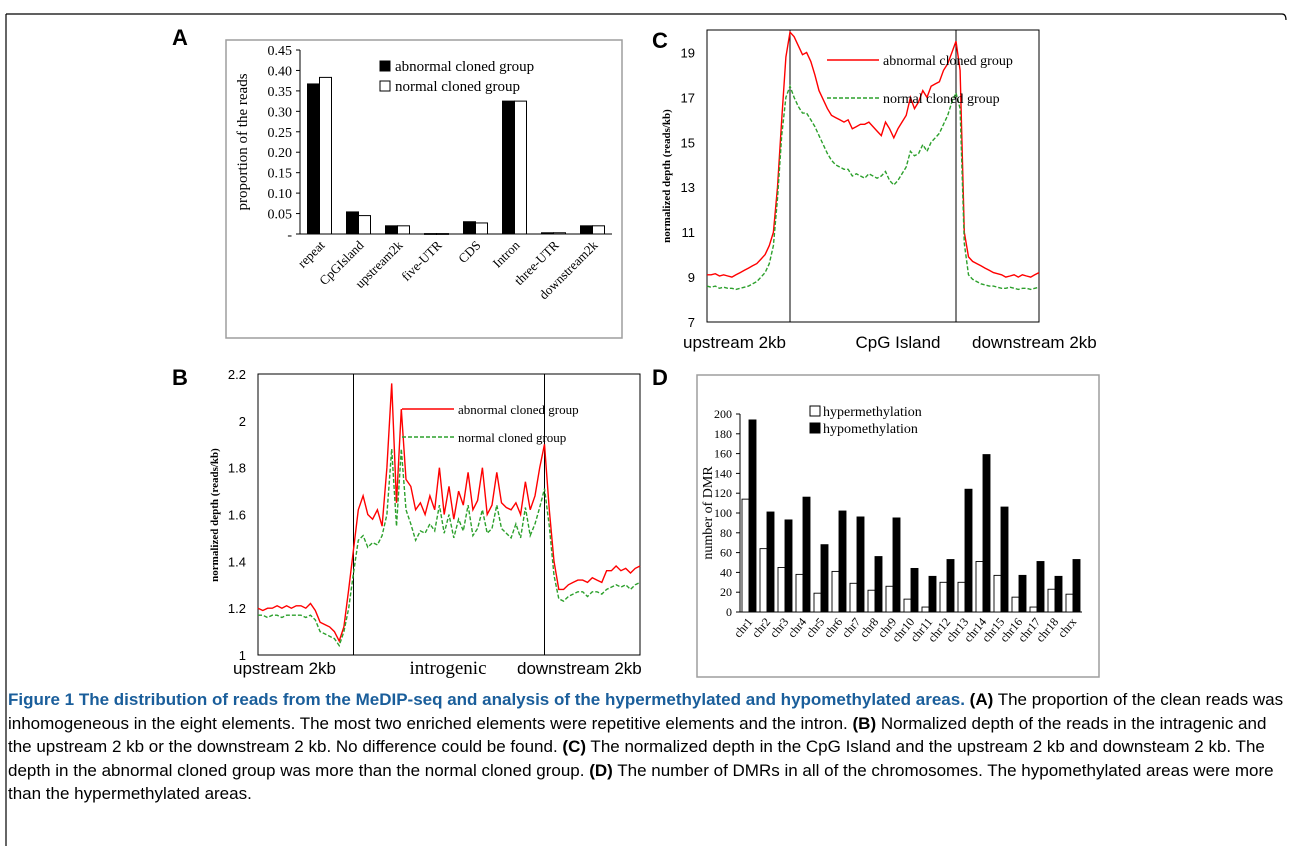  Describe the element at coordinates (280, 174) in the screenshot. I see `panel-a-y-tick-label: 0.15` at that location.